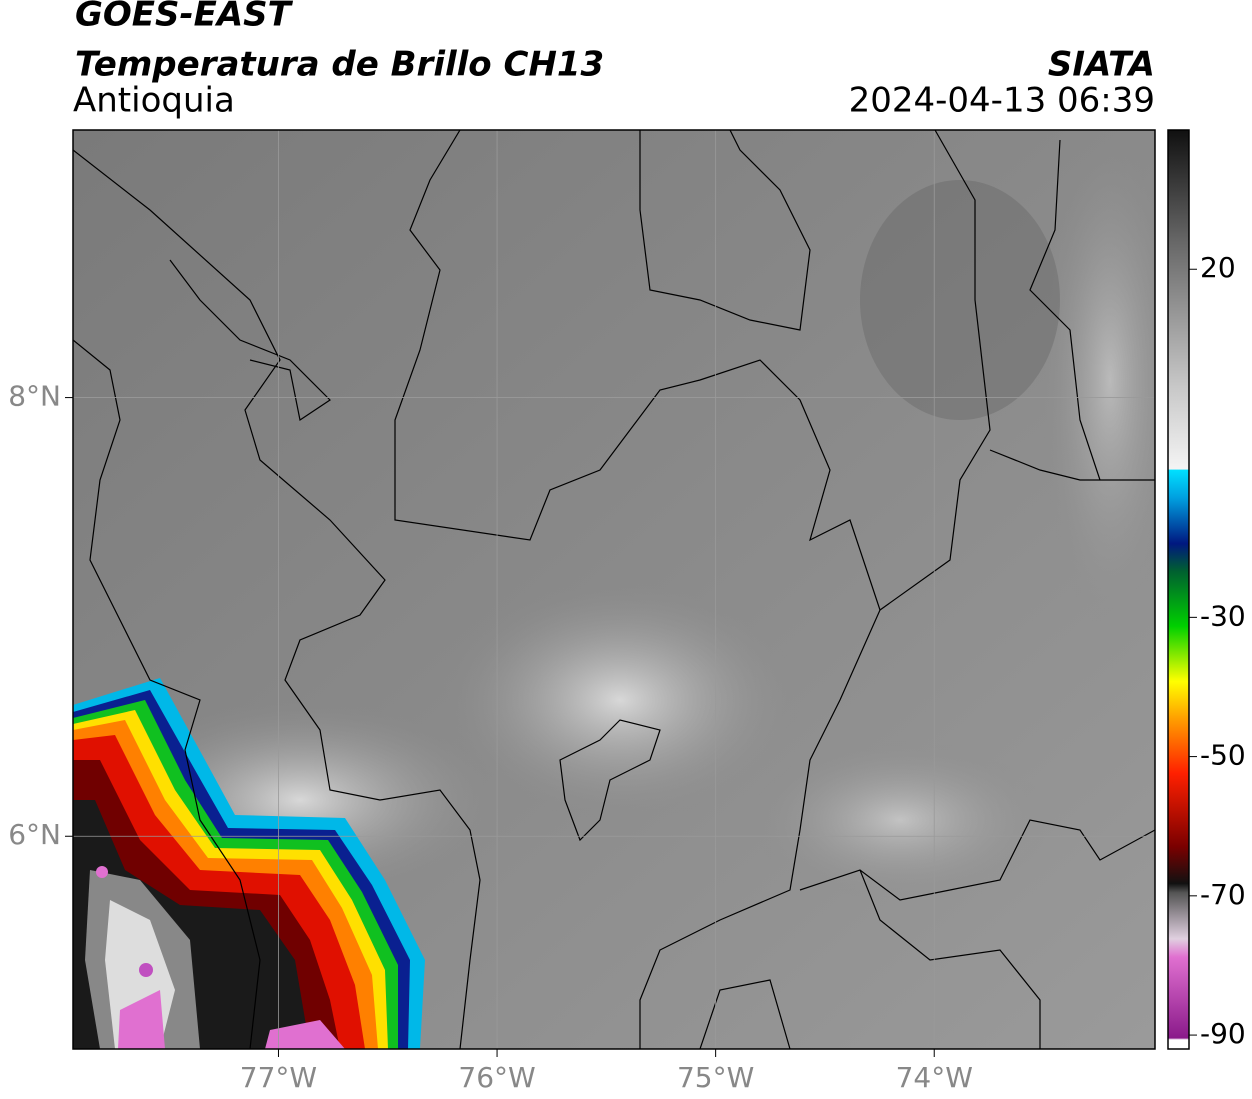 Image resolution: width=1252 pixels, height=1099 pixels. I want to click on source: SIATA, so click(1101, 65).